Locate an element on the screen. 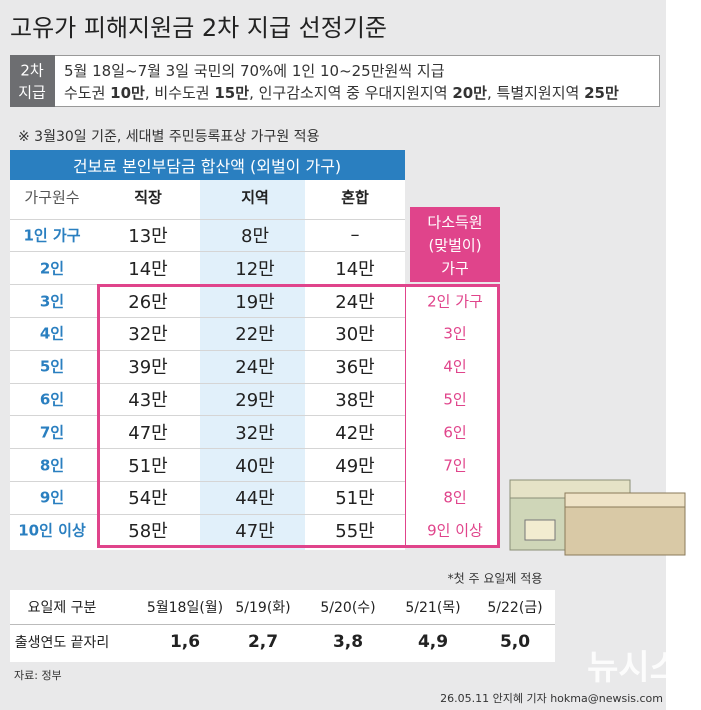 The height and width of the screenshot is (710, 701). row-header: 8인 is located at coordinates (52, 465).